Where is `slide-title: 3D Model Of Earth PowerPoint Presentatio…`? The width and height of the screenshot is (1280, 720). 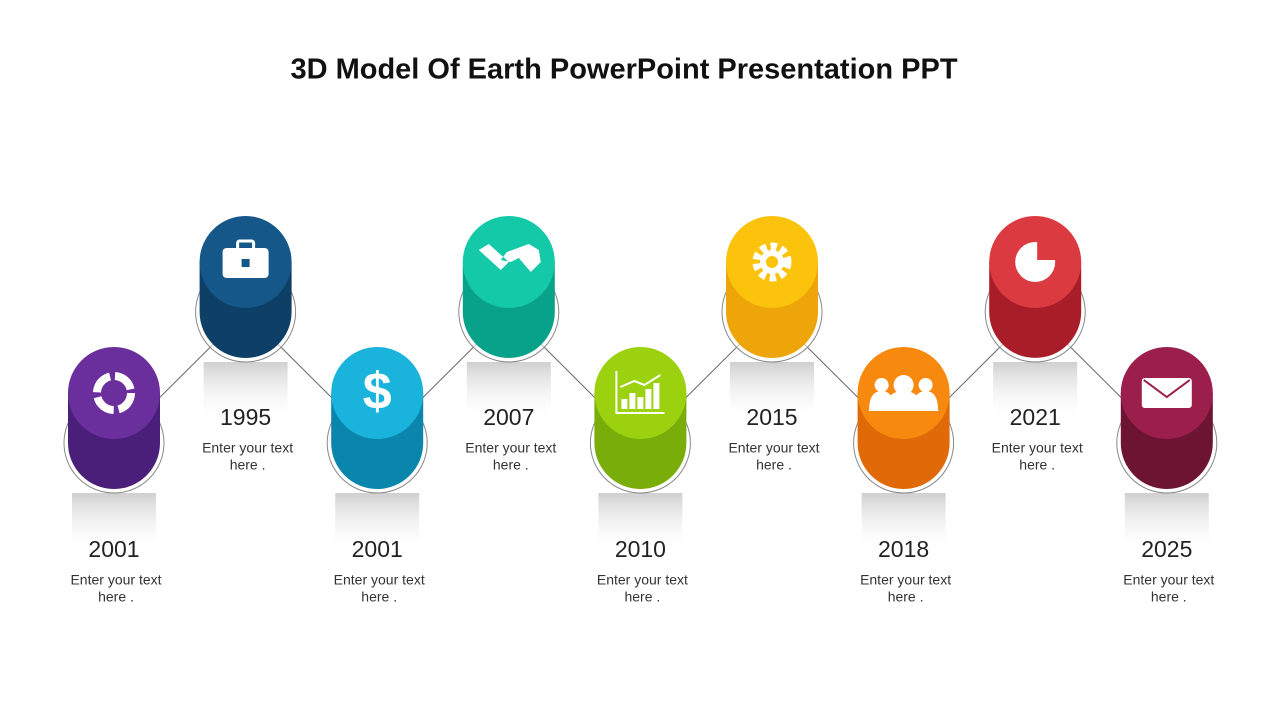 slide-title: 3D Model Of Earth PowerPoint Presentatio… is located at coordinates (623, 70).